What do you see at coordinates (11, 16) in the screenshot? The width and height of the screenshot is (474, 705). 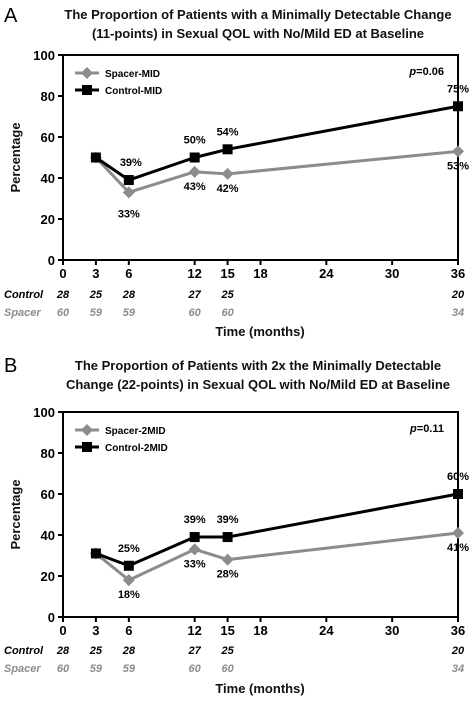 I see `panel-letter: A` at bounding box center [11, 16].